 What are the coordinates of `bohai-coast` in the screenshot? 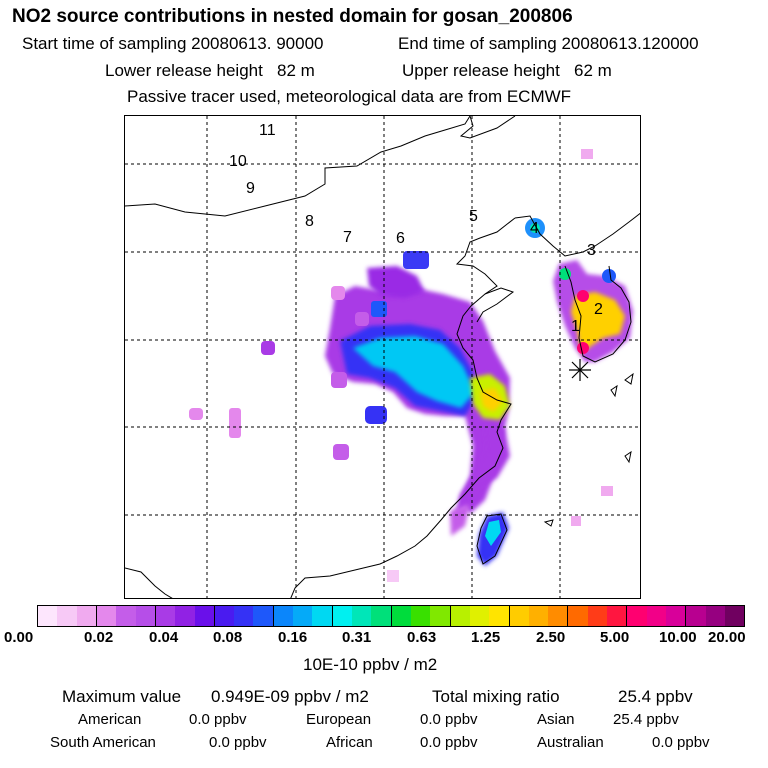 It's located at (403, 407).